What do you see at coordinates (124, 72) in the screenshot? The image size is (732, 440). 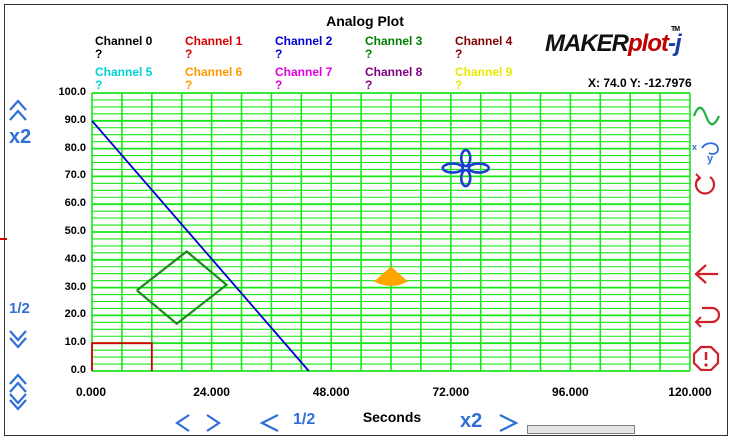 I see `channel-5-label: Channel 5` at bounding box center [124, 72].